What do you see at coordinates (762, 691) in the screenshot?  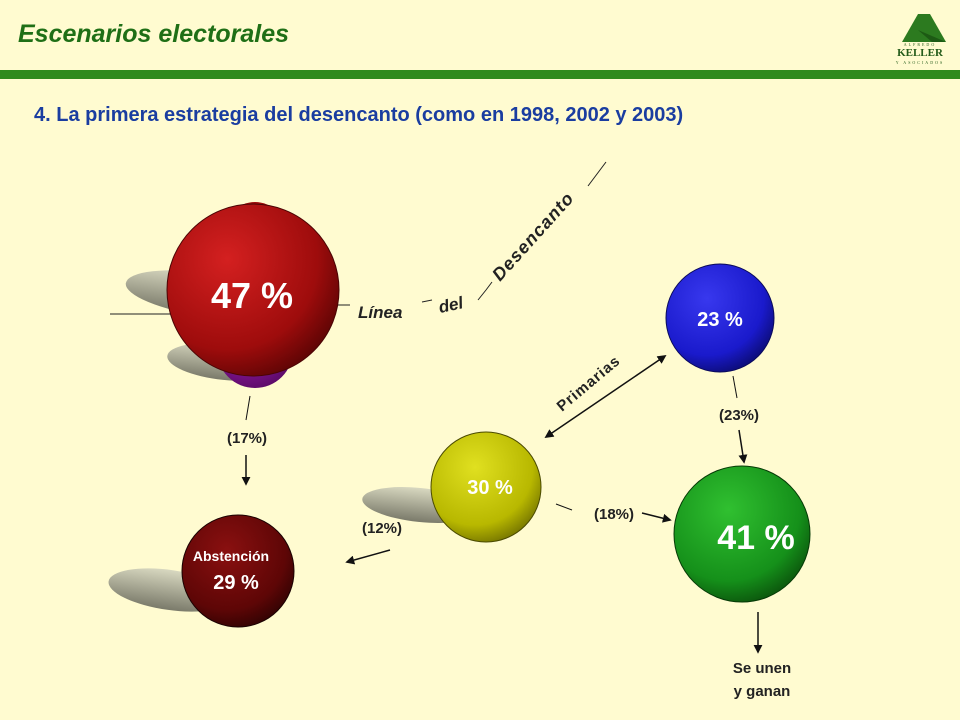 I see `outcome-line-2: y ganan` at bounding box center [762, 691].